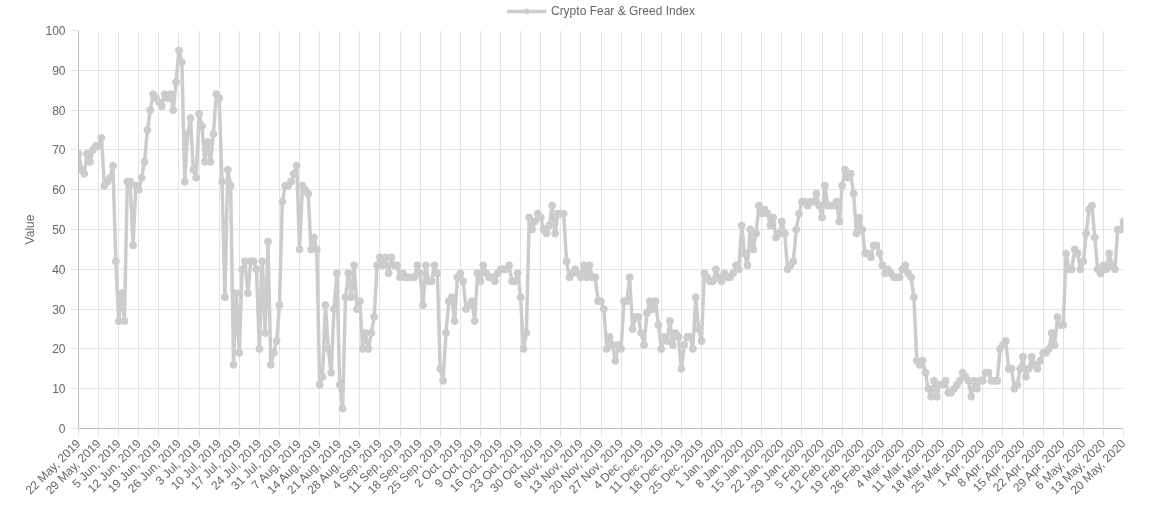  Describe the element at coordinates (59, 190) in the screenshot. I see `y-tick-label: 60` at that location.